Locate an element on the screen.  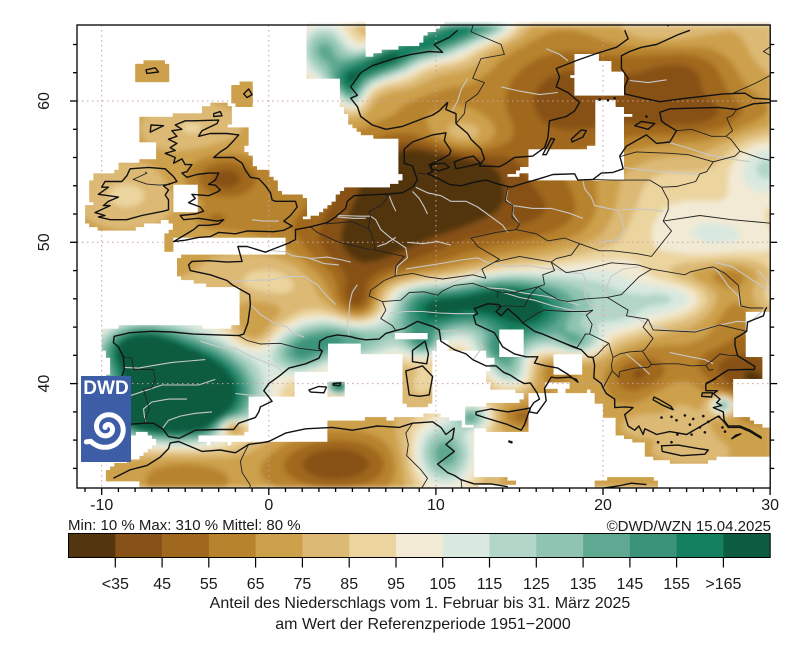
svg-text: 50 is located at coordinates (44, 242).